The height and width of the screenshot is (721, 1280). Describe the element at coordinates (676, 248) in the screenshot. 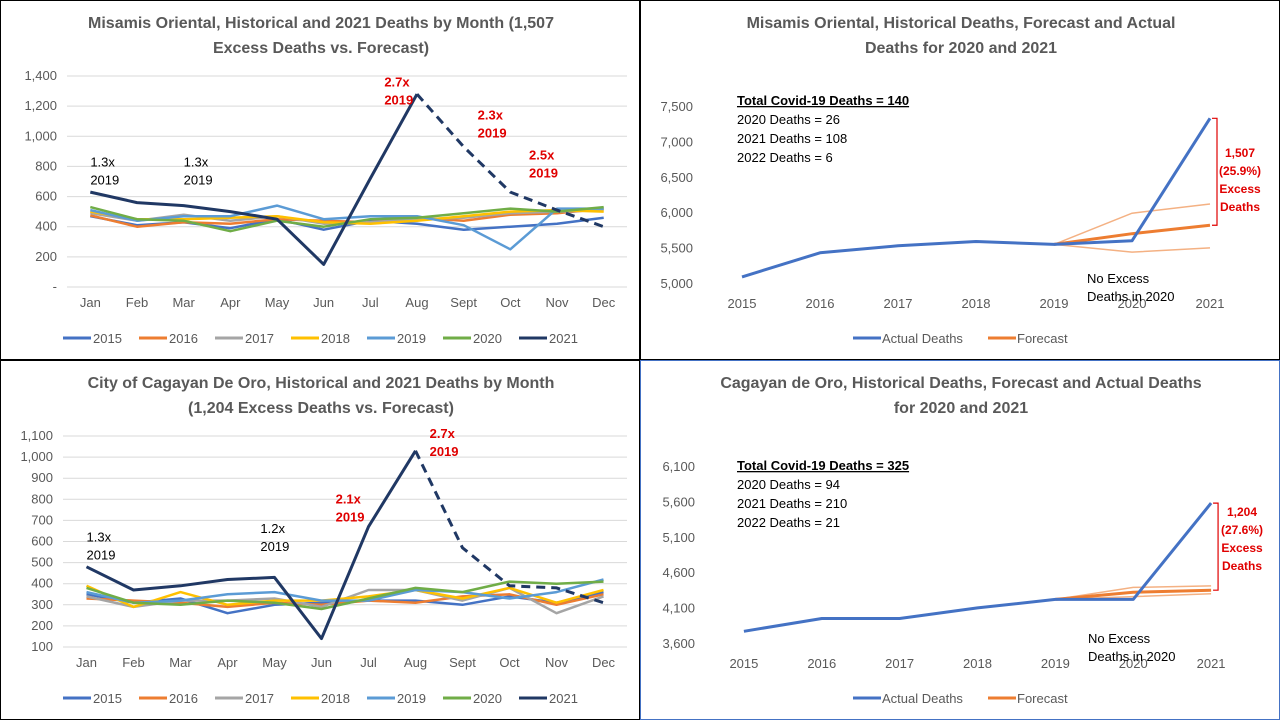

I see `y-tick-label: 5,500` at that location.